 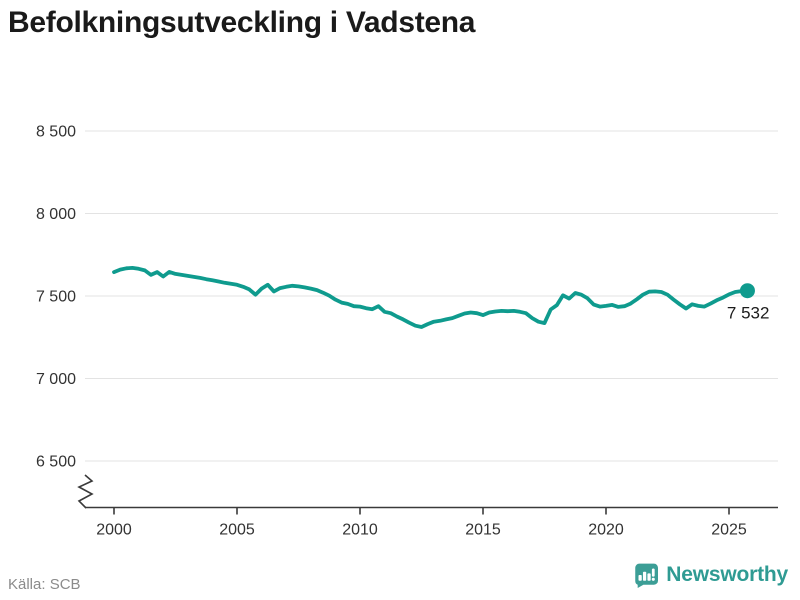 I want to click on y-axis-tick-label: 8 000, so click(x=56, y=214).